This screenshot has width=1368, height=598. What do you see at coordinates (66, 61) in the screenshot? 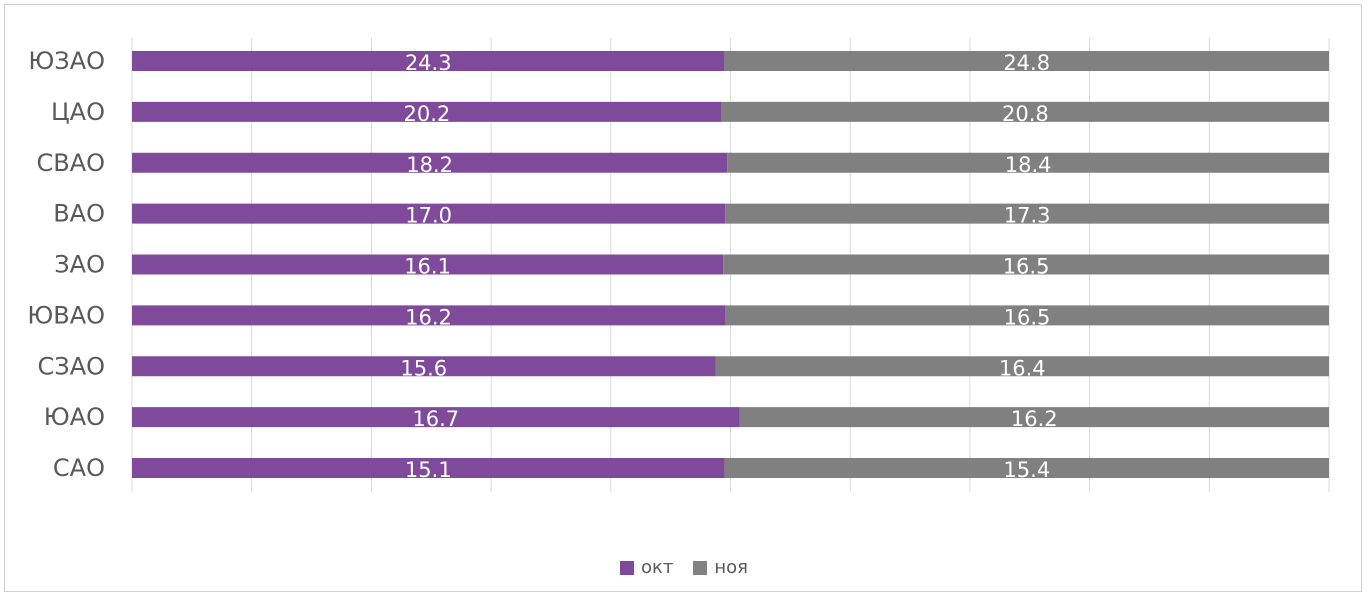
I see `category-label: ЮЗАО` at bounding box center [66, 61].